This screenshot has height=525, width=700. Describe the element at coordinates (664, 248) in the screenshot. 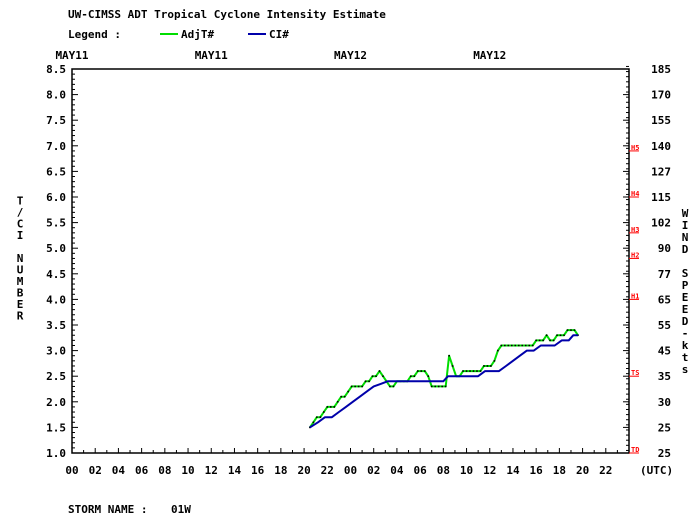

I see `right-tick-label: 90` at that location.